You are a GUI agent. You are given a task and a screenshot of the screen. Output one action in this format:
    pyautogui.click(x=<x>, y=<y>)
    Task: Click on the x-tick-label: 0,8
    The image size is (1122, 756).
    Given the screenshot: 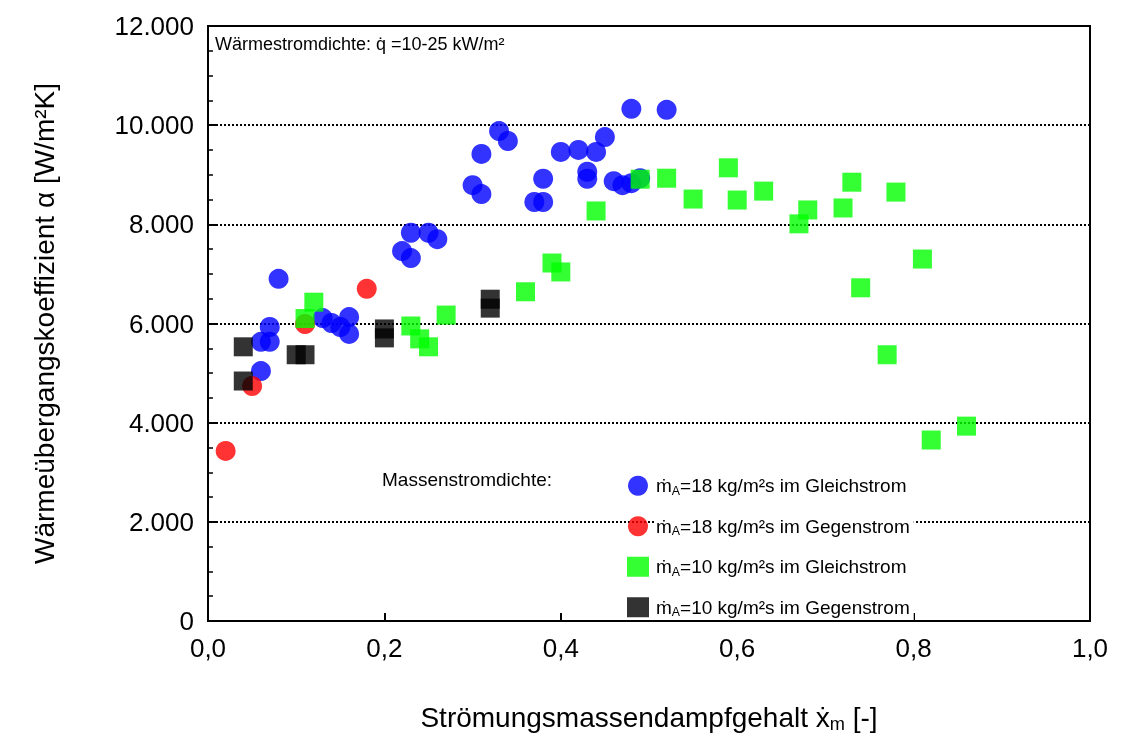 What is the action you would take?
    pyautogui.click(x=913, y=648)
    